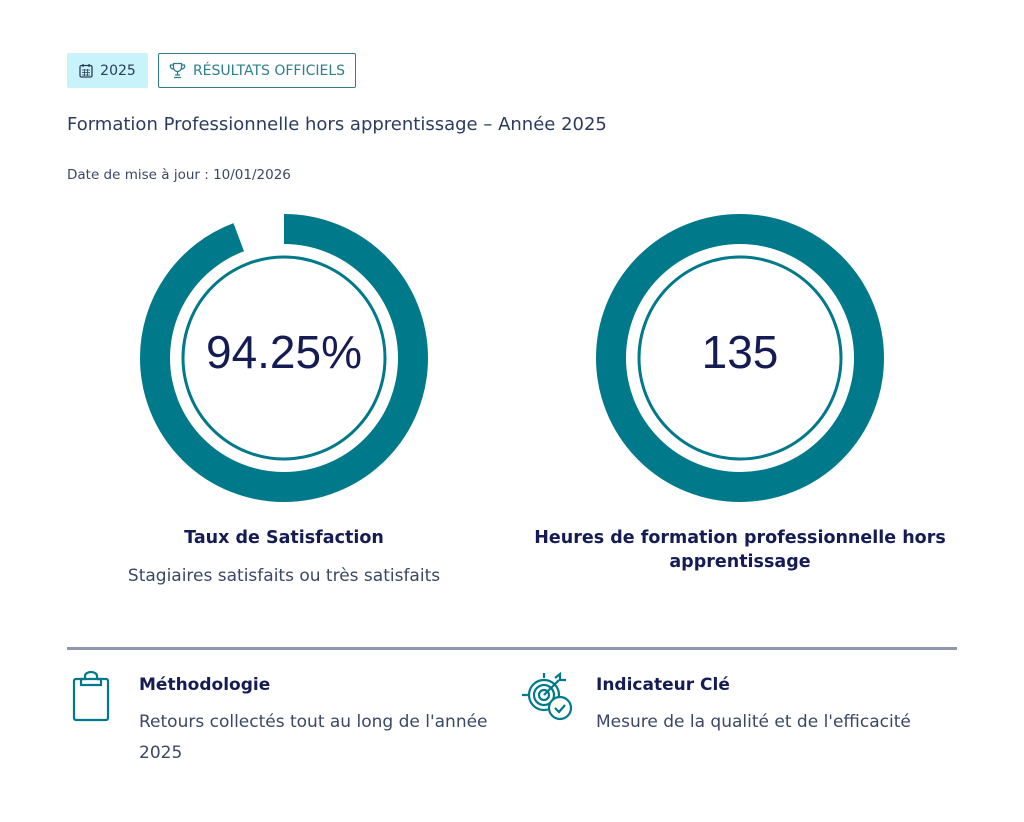 The height and width of the screenshot is (822, 1024). I want to click on satisfaction-label: Taux de Satisfaction, so click(284, 538).